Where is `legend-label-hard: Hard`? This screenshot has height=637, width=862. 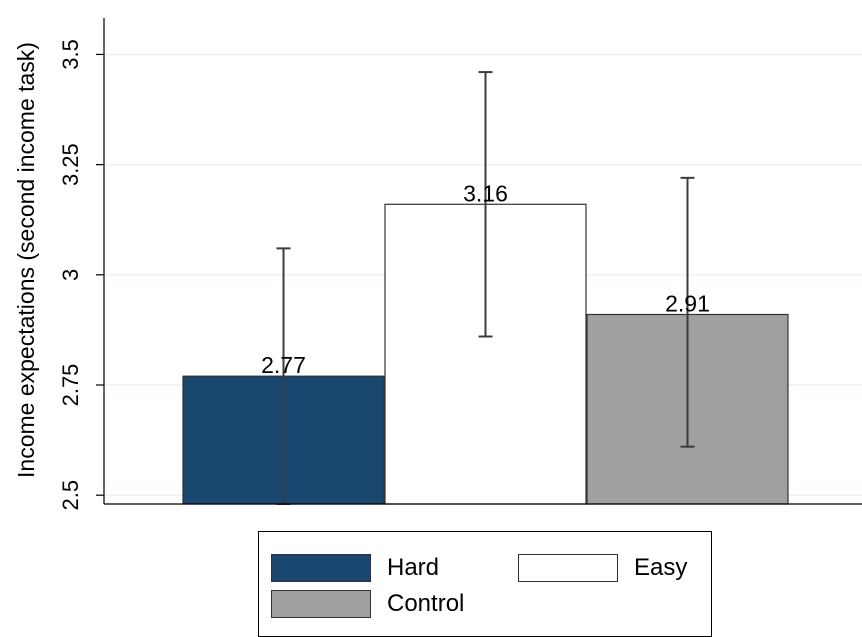
legend-label-hard: Hard is located at coordinates (413, 567).